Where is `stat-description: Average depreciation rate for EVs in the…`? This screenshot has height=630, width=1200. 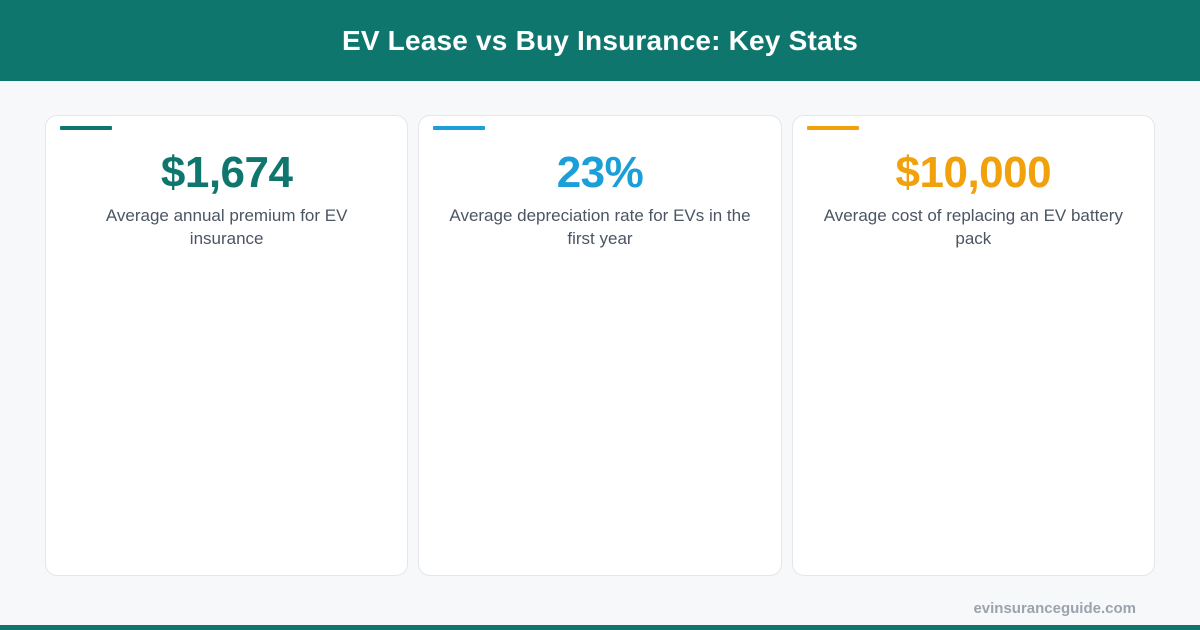 stat-description: Average depreciation rate for EVs in the… is located at coordinates (600, 227).